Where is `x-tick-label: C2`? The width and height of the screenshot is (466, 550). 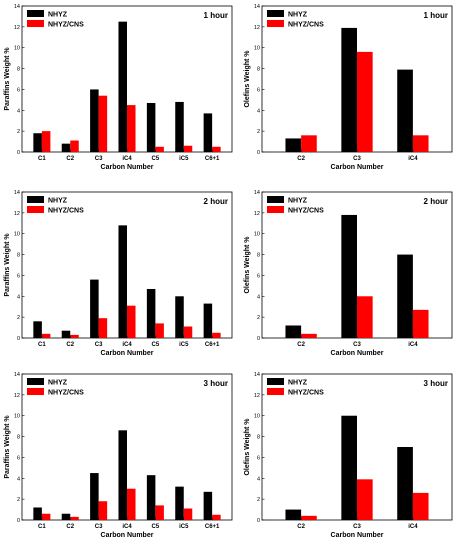
x-tick-label: C2 is located at coordinates (70, 527).